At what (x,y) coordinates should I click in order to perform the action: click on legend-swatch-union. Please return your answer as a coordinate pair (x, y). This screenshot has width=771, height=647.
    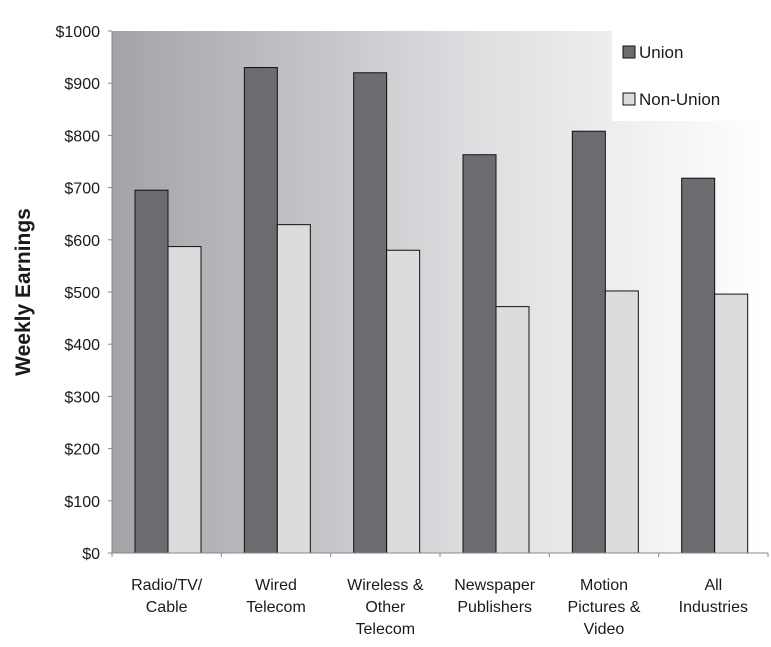
    Looking at the image, I should click on (629, 52).